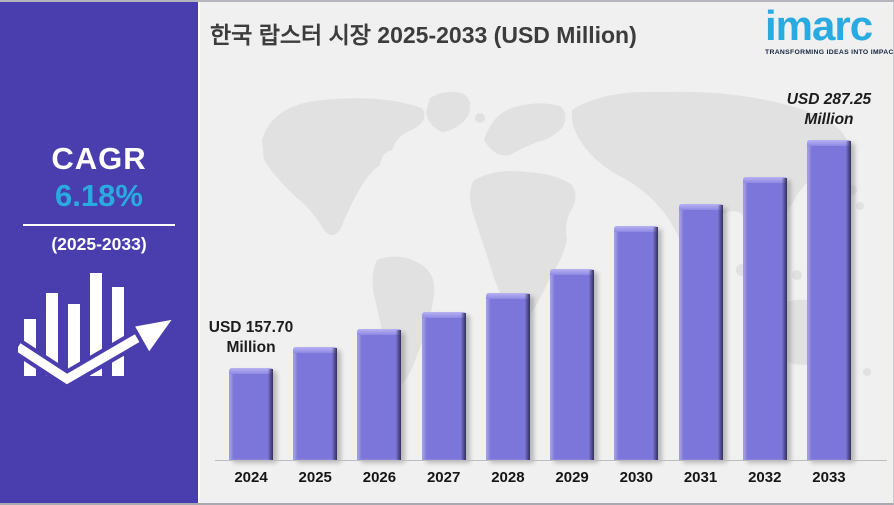 Image resolution: width=894 pixels, height=505 pixels. I want to click on chart-title: 한국 랍스터 시장 2025-2033 (USD Million), so click(423, 35).